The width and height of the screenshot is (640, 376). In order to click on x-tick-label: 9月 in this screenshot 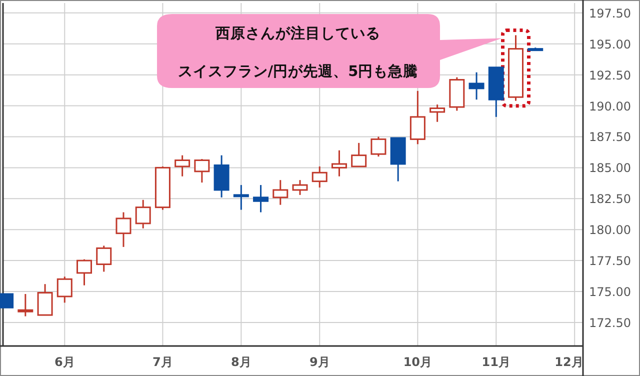, I will do `click(319, 362)`.